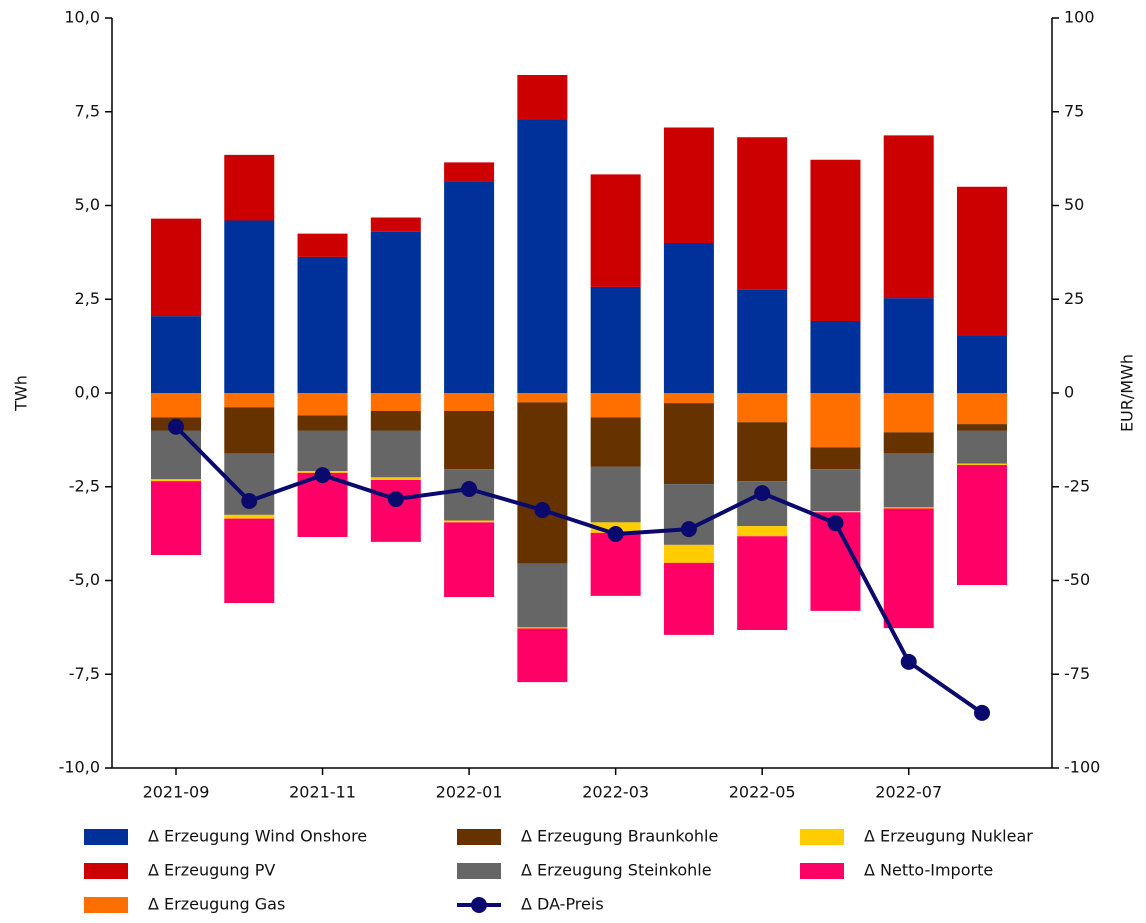  What do you see at coordinates (1074, 298) in the screenshot?
I see `y2-tick-label: 25` at bounding box center [1074, 298].